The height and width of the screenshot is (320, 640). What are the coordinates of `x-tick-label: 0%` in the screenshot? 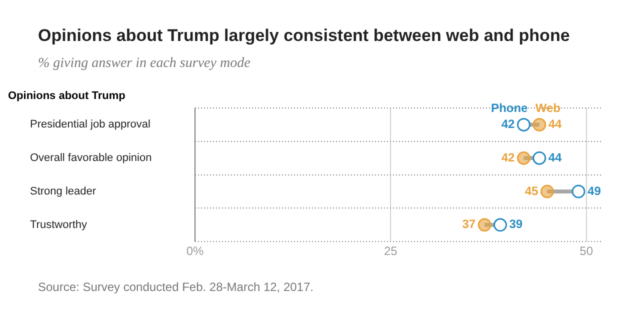 It's located at (195, 251).